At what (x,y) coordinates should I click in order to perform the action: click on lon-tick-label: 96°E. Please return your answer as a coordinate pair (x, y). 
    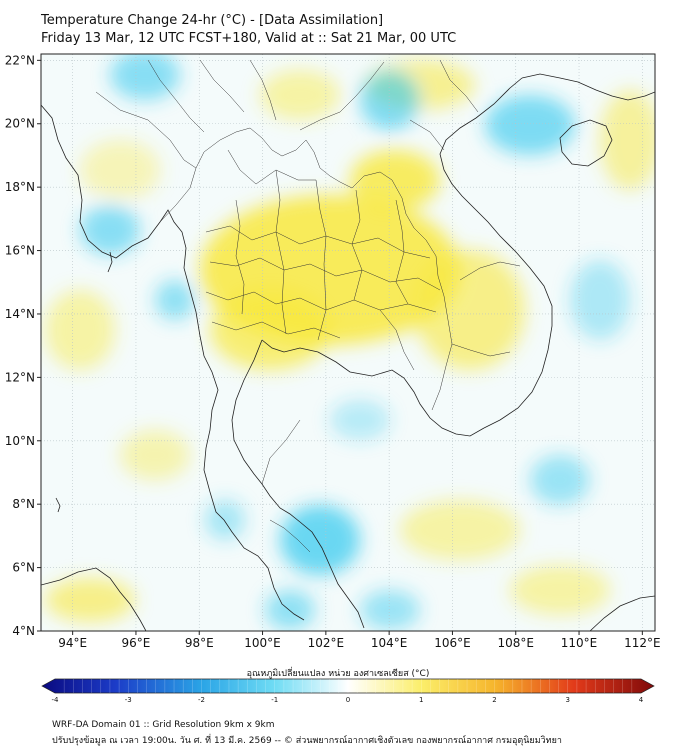
    Looking at the image, I should click on (136, 643).